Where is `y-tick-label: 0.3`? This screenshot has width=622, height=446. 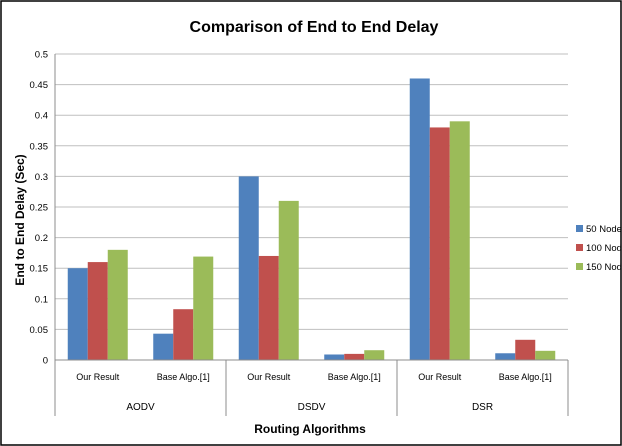 y-tick-label: 0.3 is located at coordinates (41, 177).